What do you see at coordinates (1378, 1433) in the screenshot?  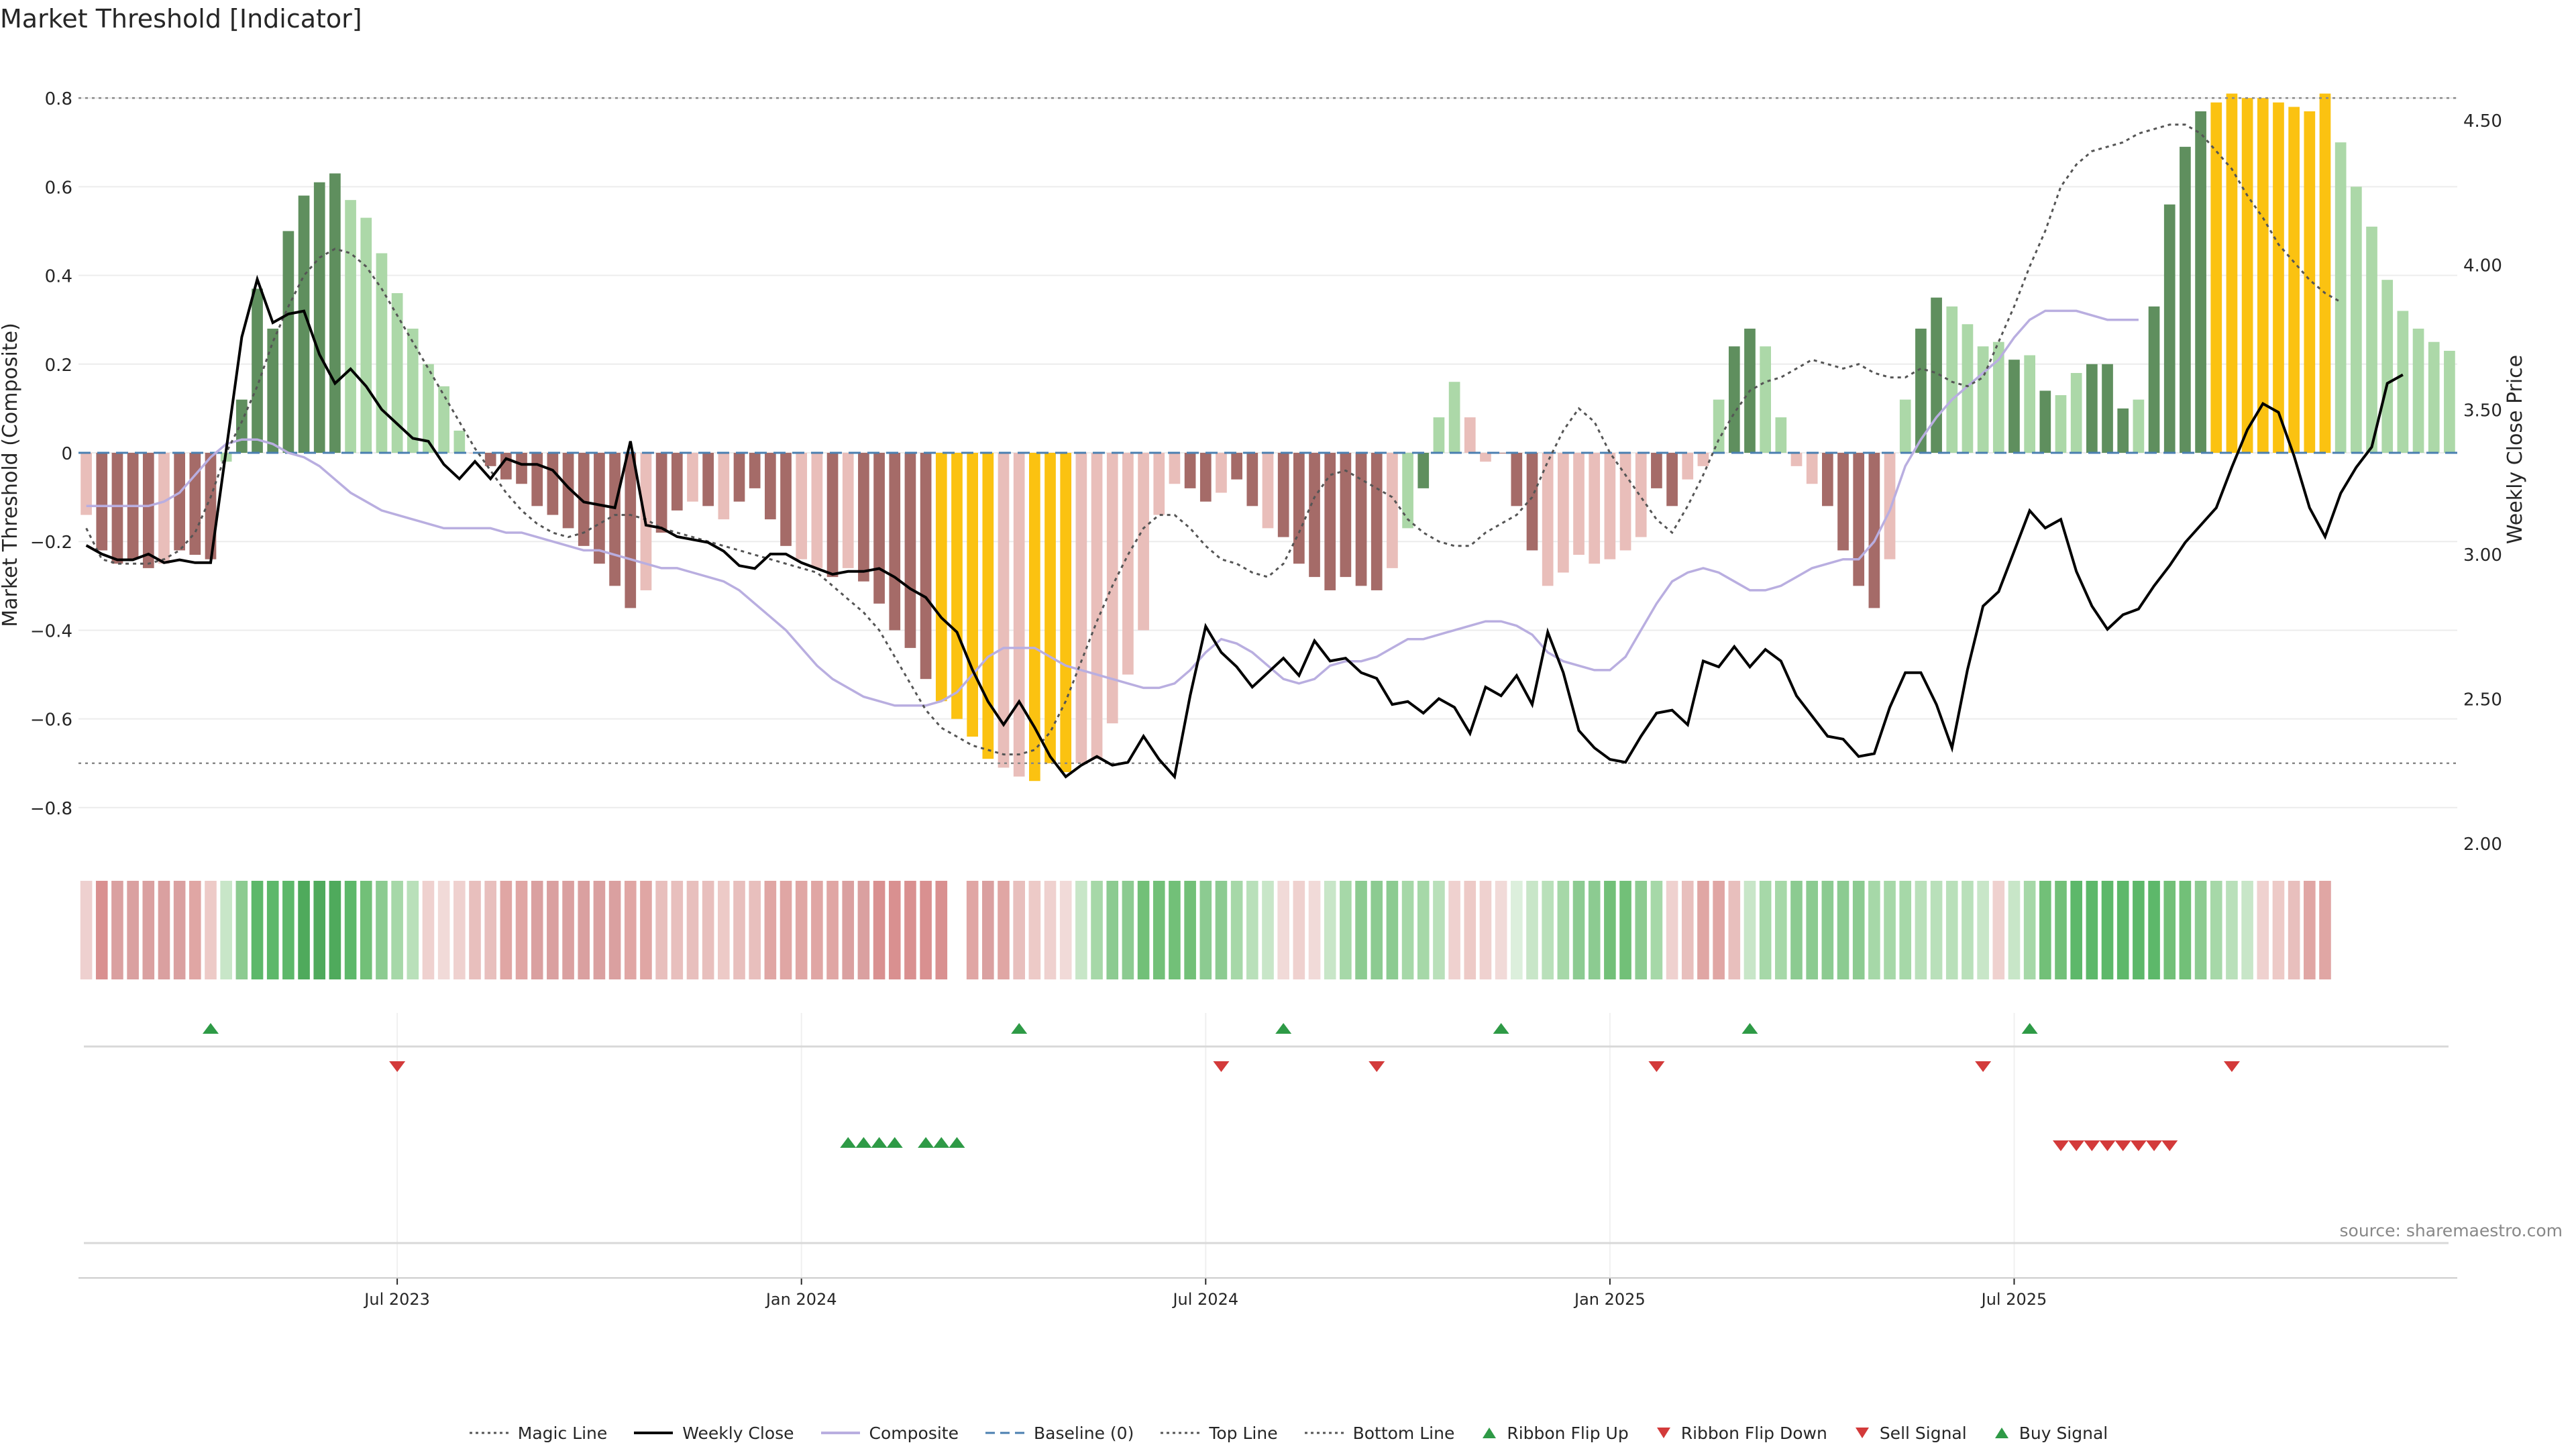 I see `legend-item: Bottom Line` at bounding box center [1378, 1433].